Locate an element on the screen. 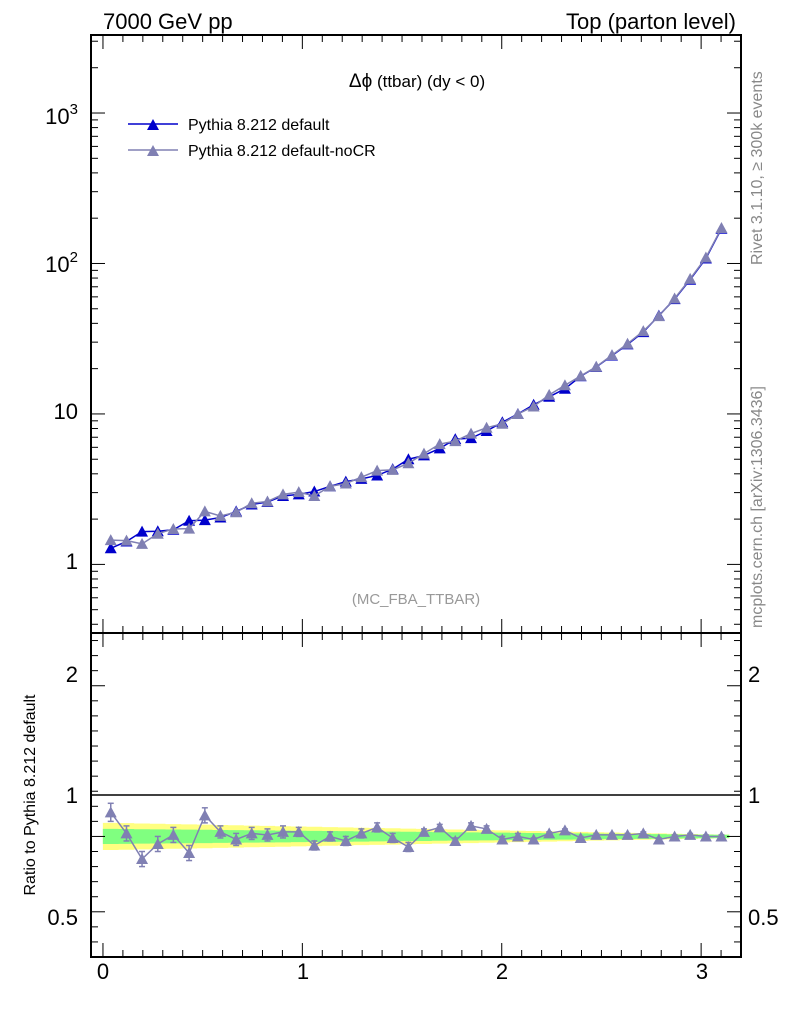 The width and height of the screenshot is (786, 1024). y-tick-labels: 1 10 10² 10³ is located at coordinates (61, 337).